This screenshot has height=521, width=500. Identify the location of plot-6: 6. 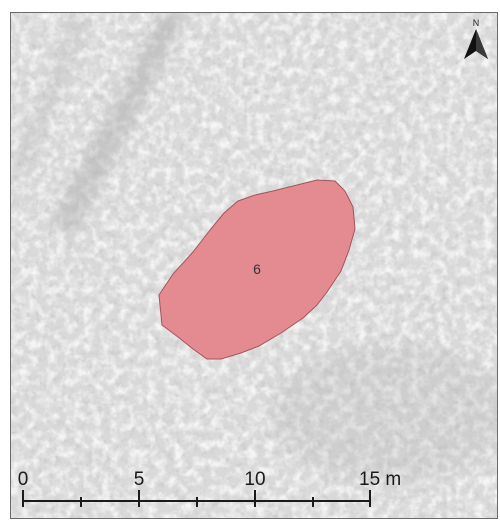
(257, 269).